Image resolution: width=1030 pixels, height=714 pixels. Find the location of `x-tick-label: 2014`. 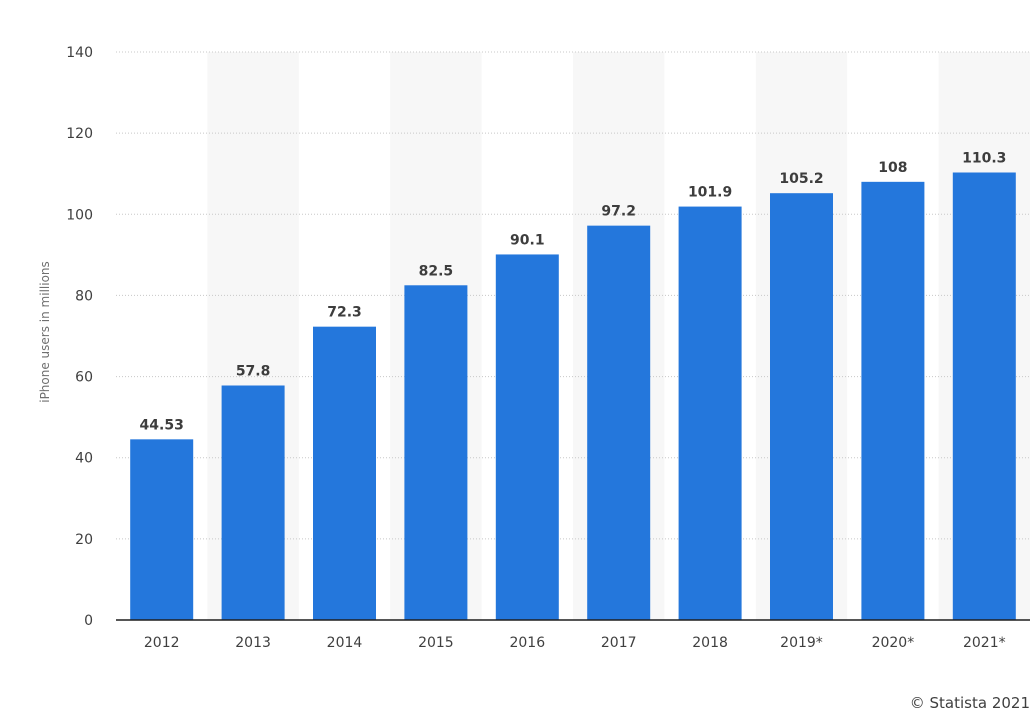

x-tick-label: 2014 is located at coordinates (345, 643).